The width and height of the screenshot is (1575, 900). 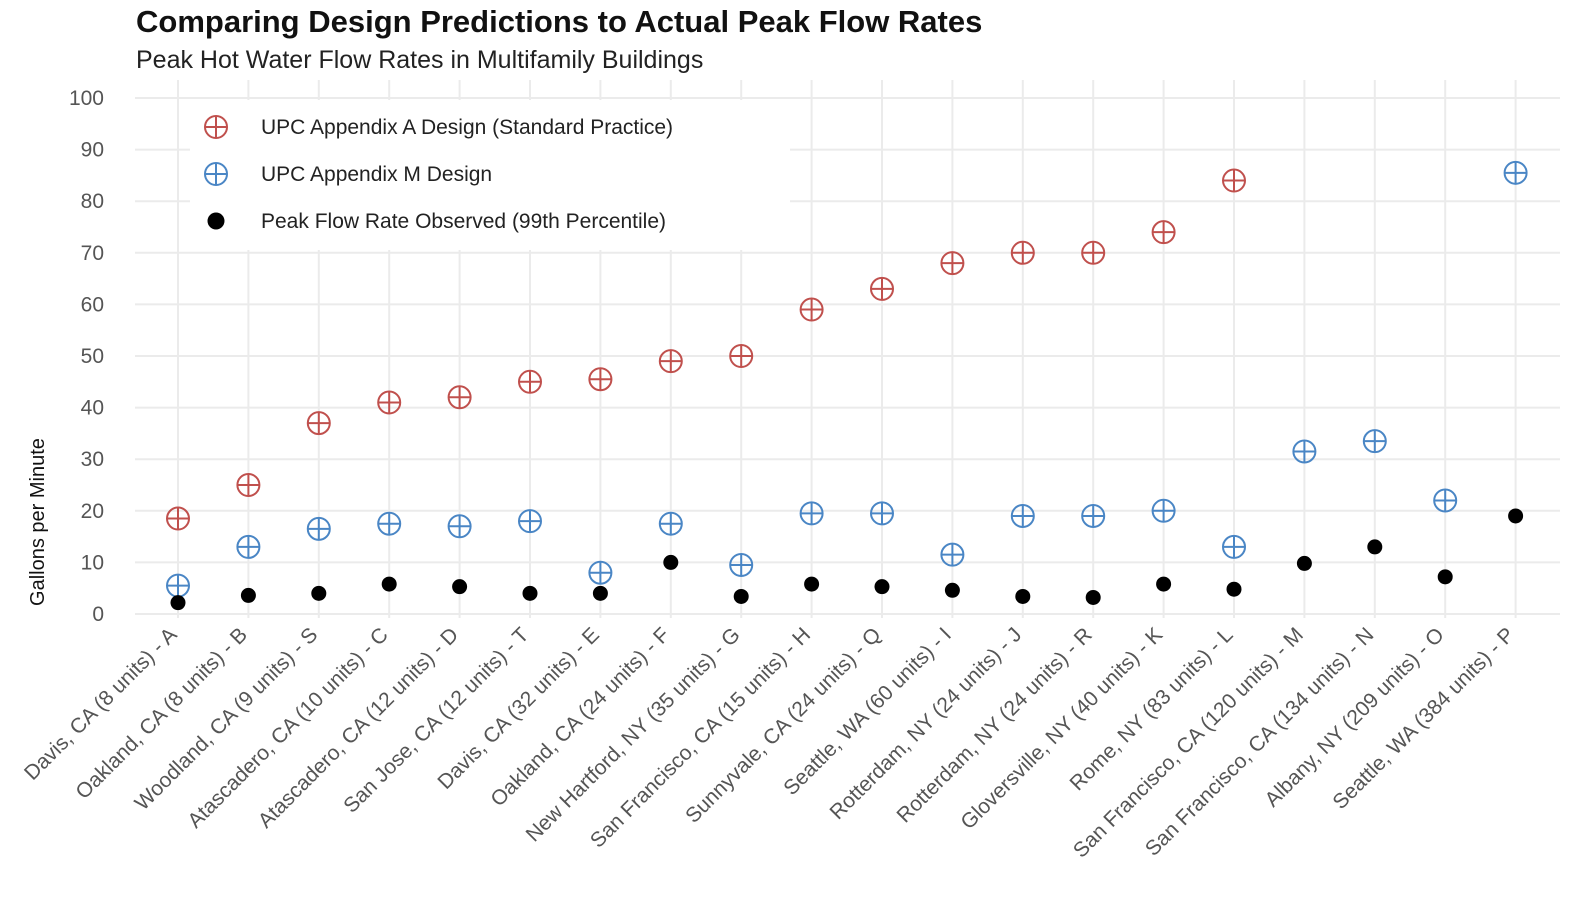 I want to click on y-tick-label: 0, so click(x=98, y=614).